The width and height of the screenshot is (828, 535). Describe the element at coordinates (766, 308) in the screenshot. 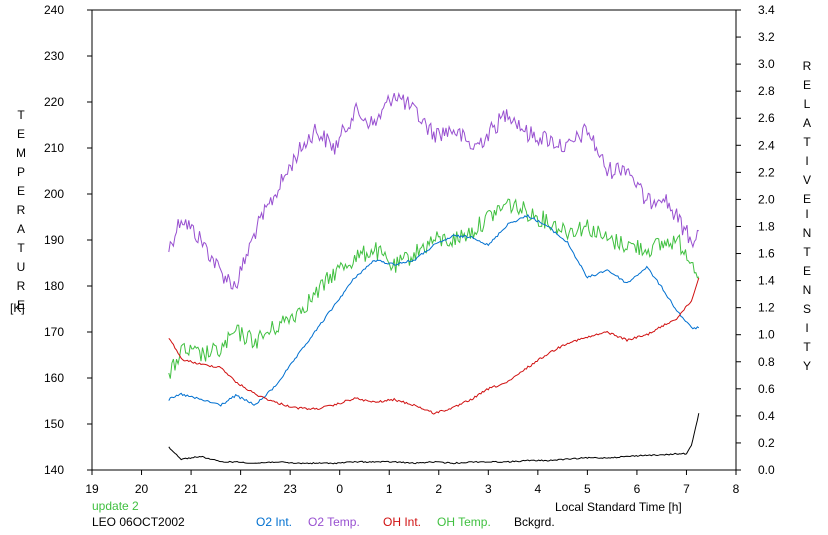

I see `right-axis-tick-label: 1.2` at that location.